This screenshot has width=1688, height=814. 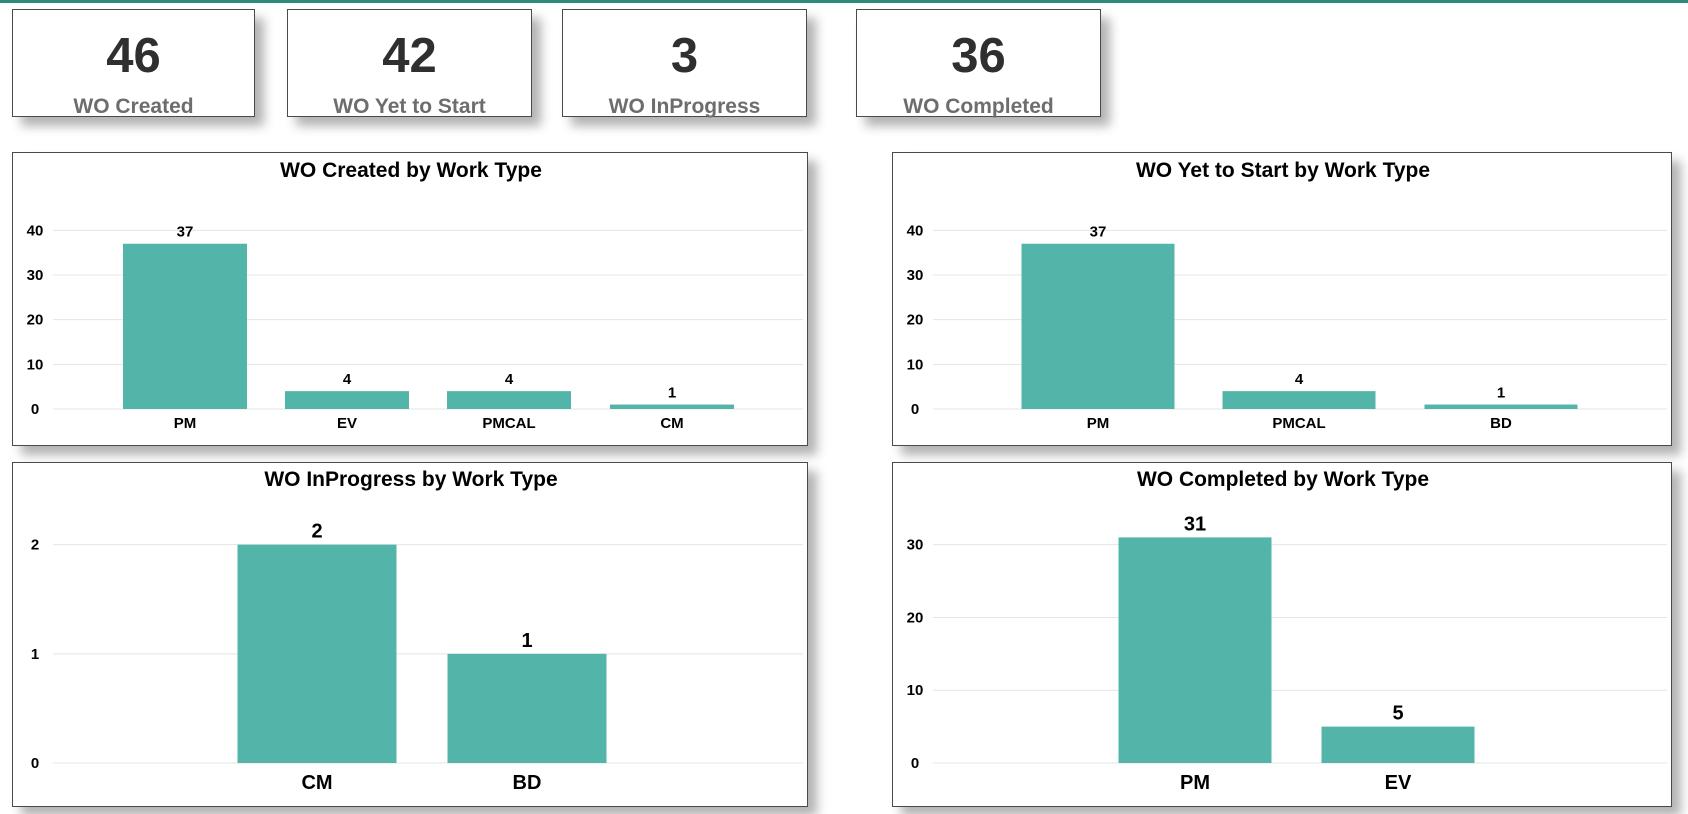 I want to click on kpi-label: WO Yet to Start, so click(x=409, y=106).